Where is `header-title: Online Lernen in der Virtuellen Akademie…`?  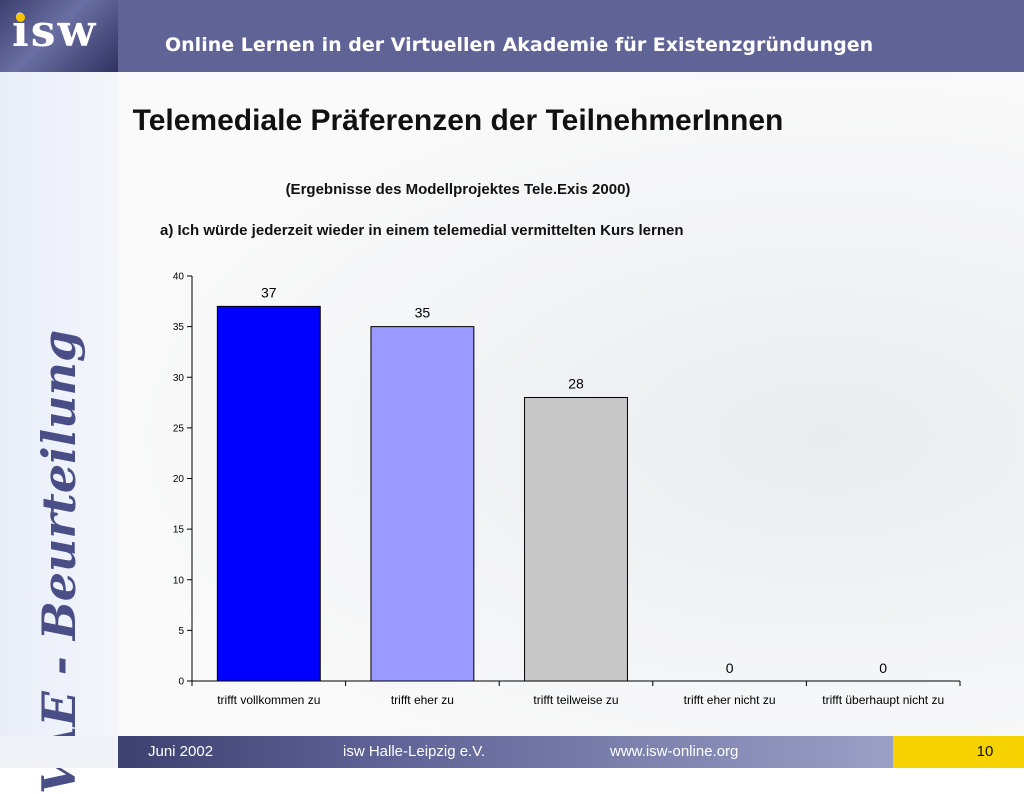
header-title: Online Lernen in der Virtuellen Akademie… is located at coordinates (519, 45).